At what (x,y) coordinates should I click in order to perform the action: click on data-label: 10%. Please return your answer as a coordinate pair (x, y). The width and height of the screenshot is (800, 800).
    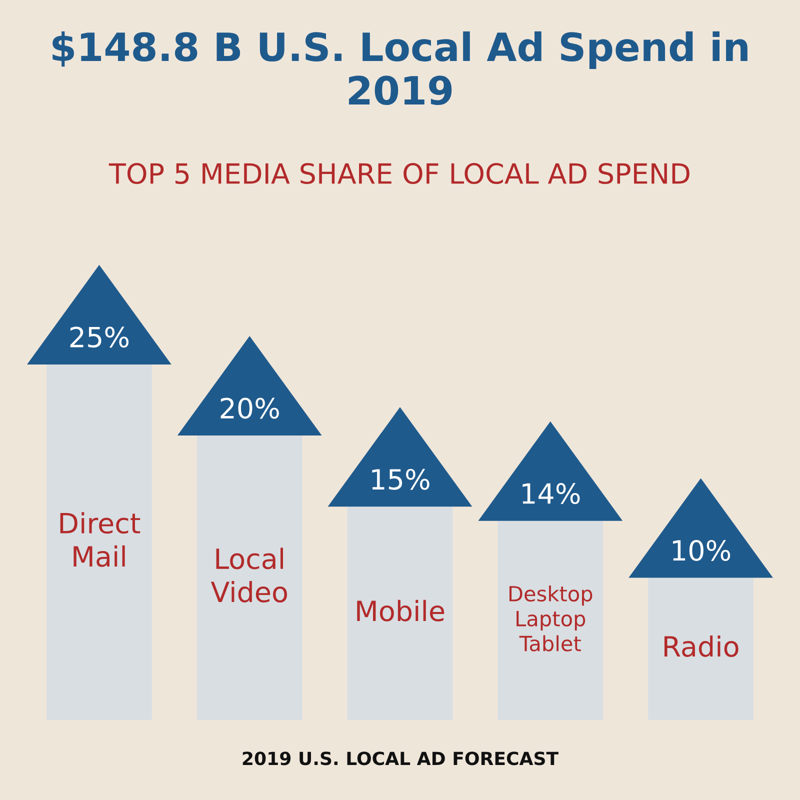
    Looking at the image, I should click on (701, 550).